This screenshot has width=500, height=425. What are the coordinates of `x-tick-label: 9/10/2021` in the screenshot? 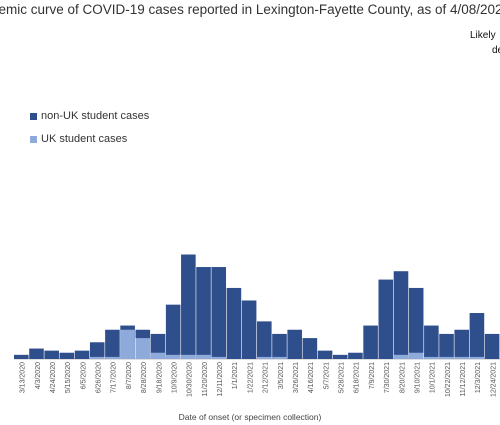 It's located at (417, 377).